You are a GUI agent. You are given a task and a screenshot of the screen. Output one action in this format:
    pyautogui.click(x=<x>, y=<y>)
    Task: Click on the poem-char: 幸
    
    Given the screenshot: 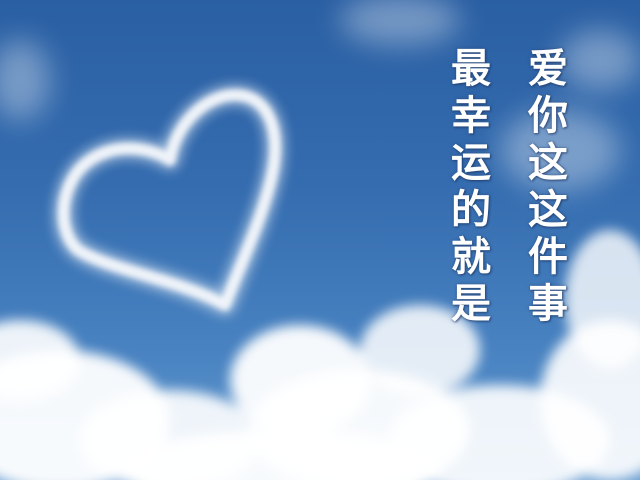 What is the action you would take?
    pyautogui.click(x=471, y=115)
    